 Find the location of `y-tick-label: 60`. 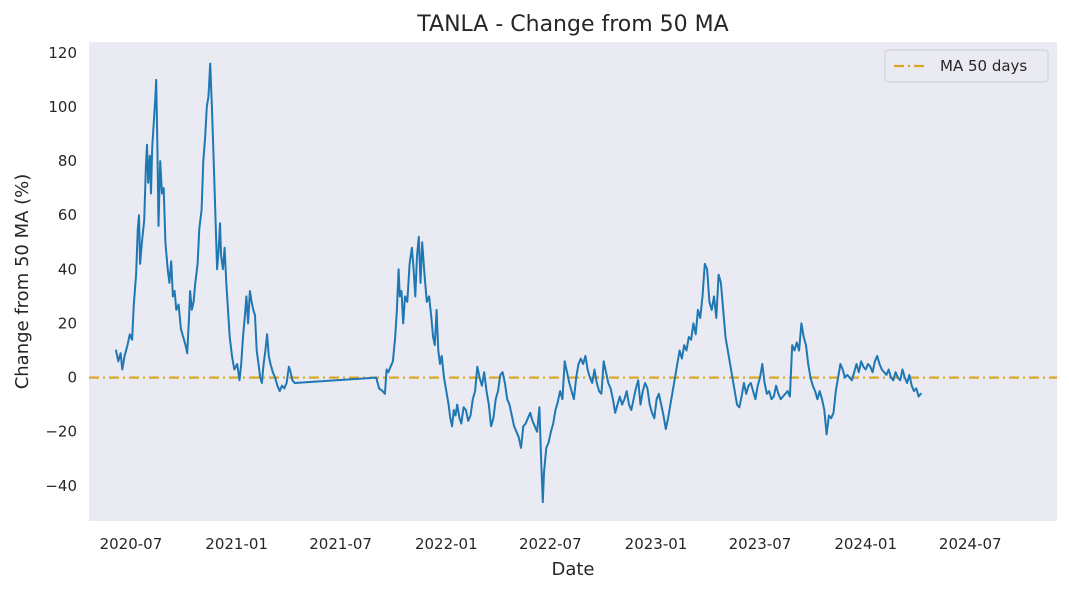

y-tick-label: 60 is located at coordinates (67, 215).